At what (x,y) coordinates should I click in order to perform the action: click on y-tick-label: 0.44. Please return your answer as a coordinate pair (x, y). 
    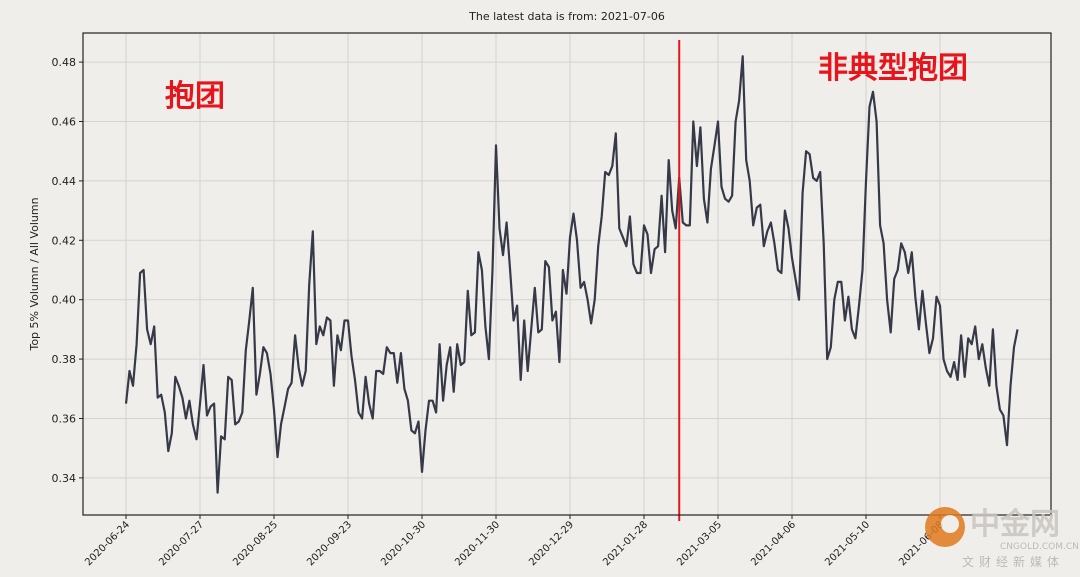
    Looking at the image, I should click on (64, 181).